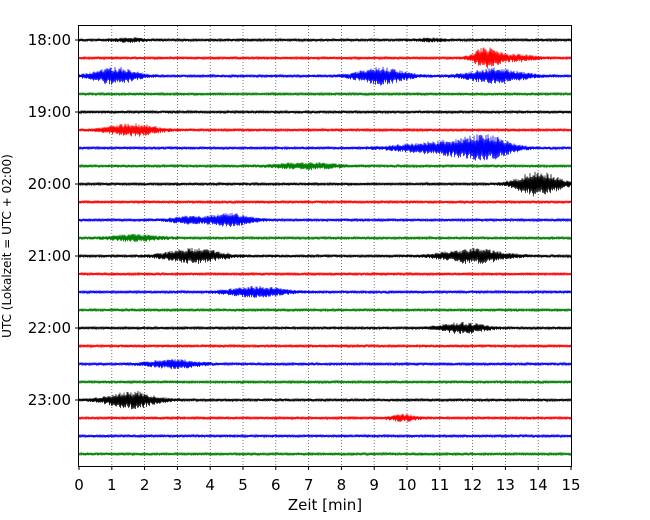 The height and width of the screenshot is (520, 650). Describe the element at coordinates (505, 485) in the screenshot. I see `x-tick-label: 13` at that location.